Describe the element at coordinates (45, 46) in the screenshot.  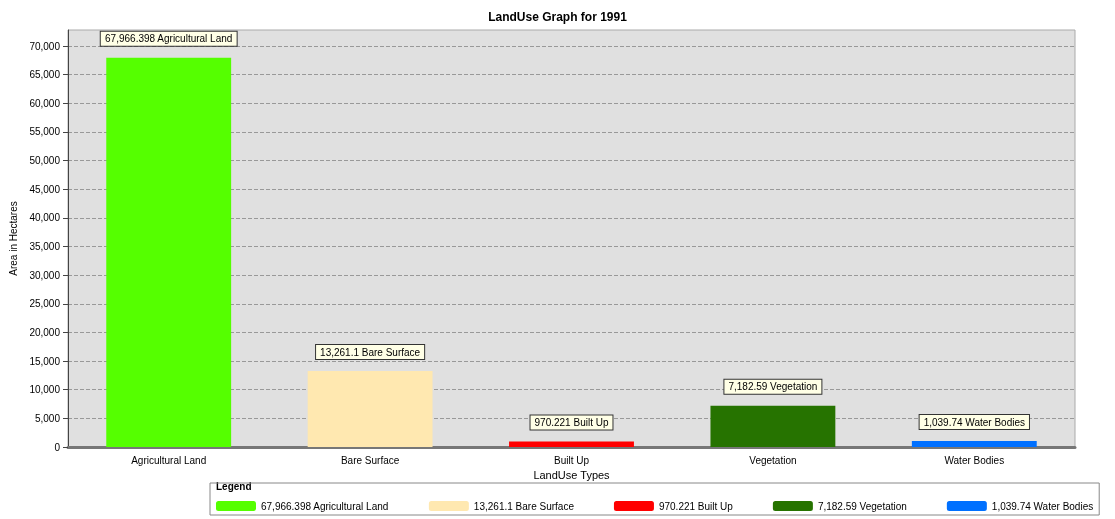
I see `y-tick-label: 70,000` at that location.